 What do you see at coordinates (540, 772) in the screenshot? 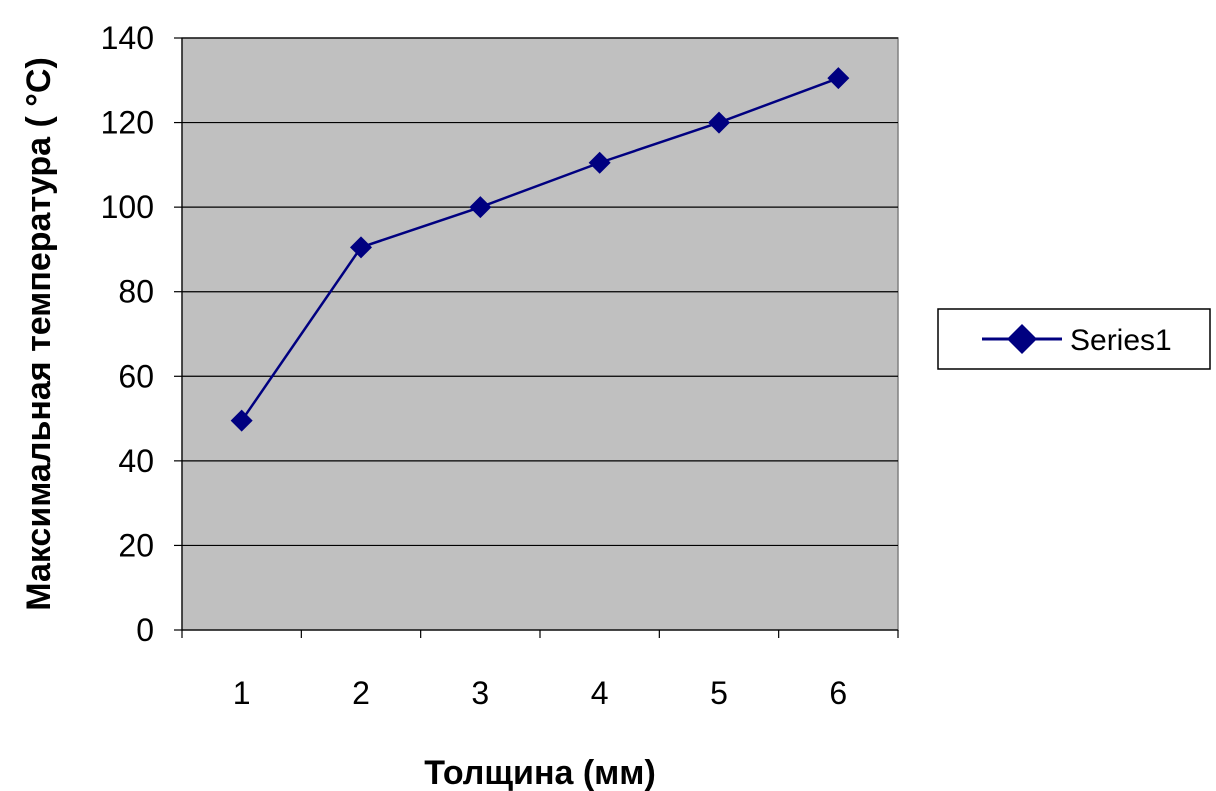
I see `x-axis-title: Толщина (мм)` at bounding box center [540, 772].